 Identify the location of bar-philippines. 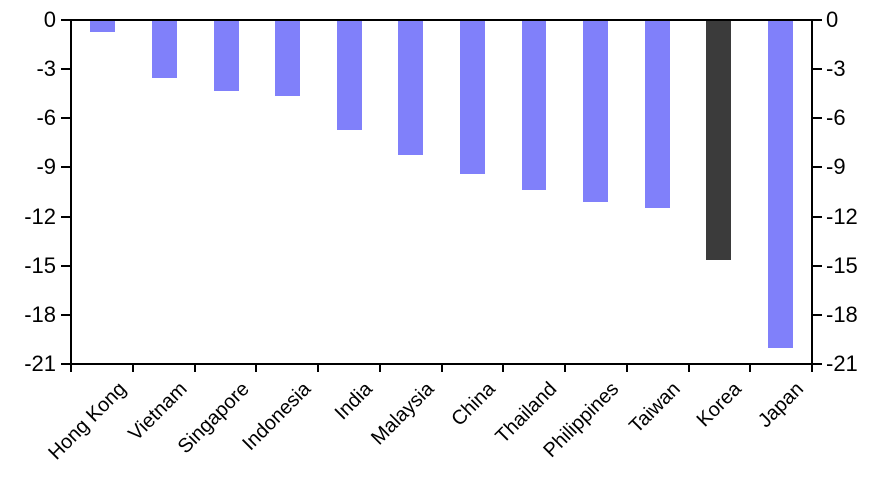
(596, 111).